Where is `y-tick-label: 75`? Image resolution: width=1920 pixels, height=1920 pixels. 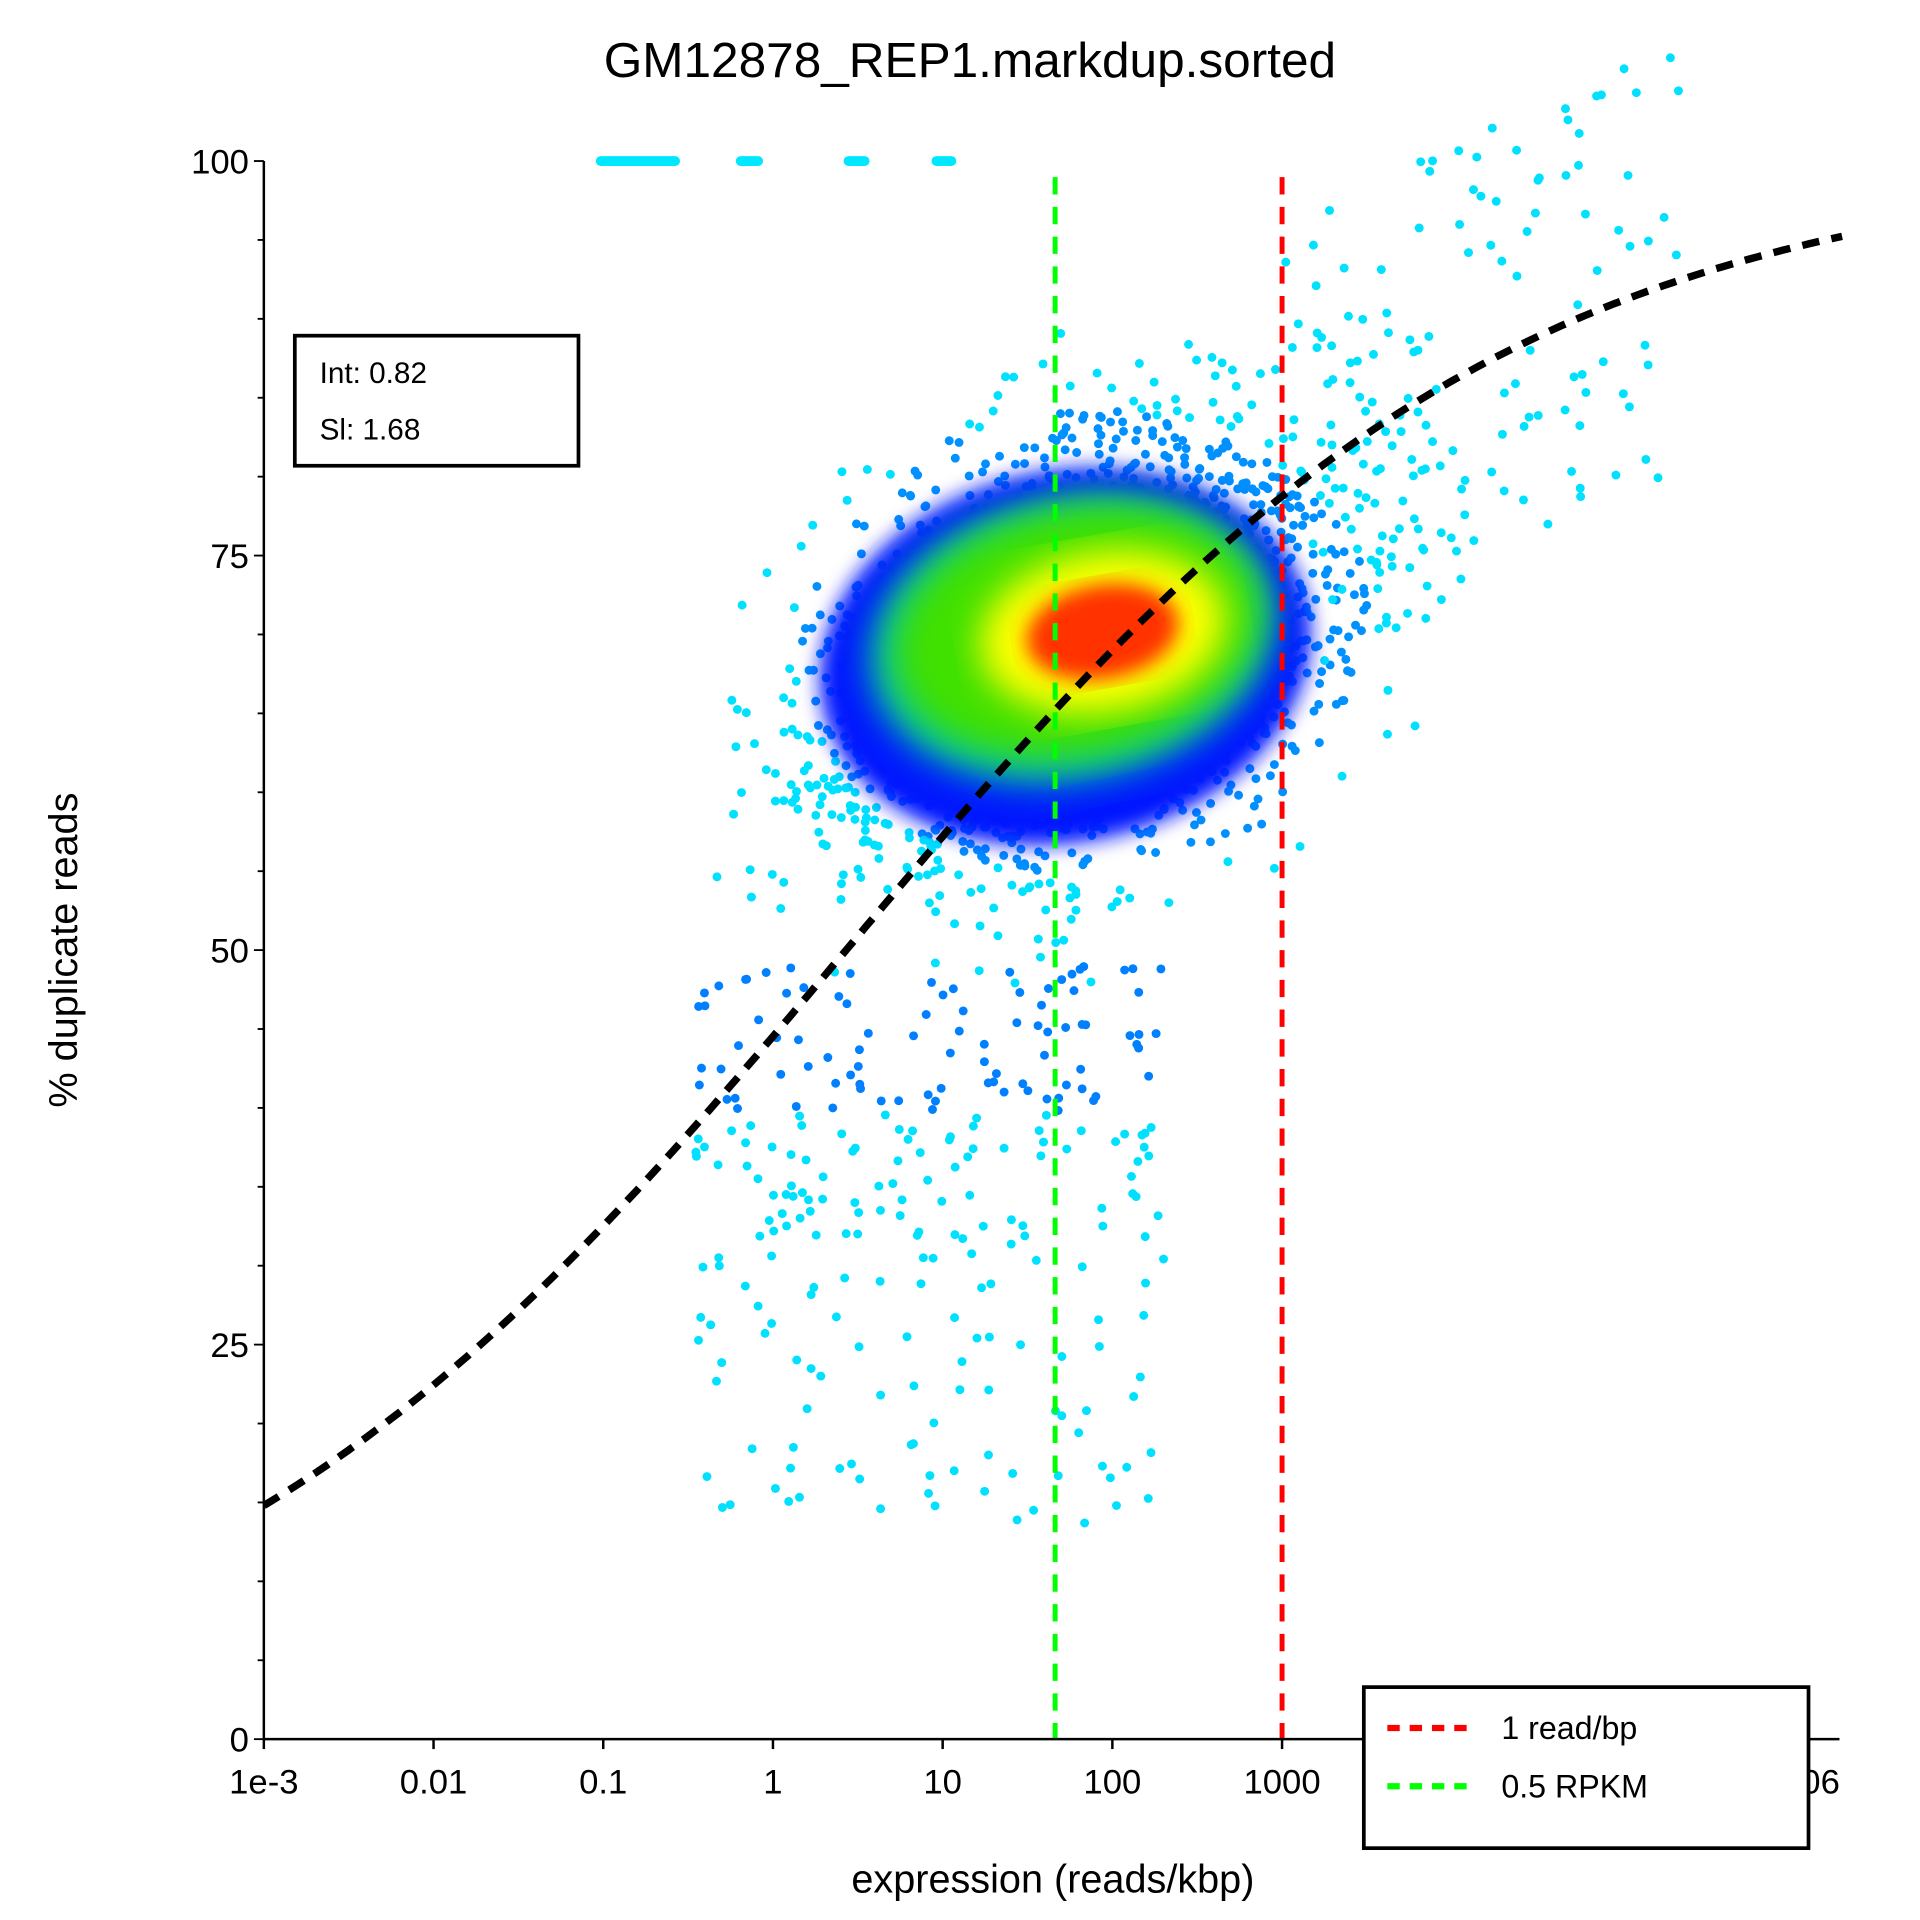 y-tick-label: 75 is located at coordinates (229, 557).